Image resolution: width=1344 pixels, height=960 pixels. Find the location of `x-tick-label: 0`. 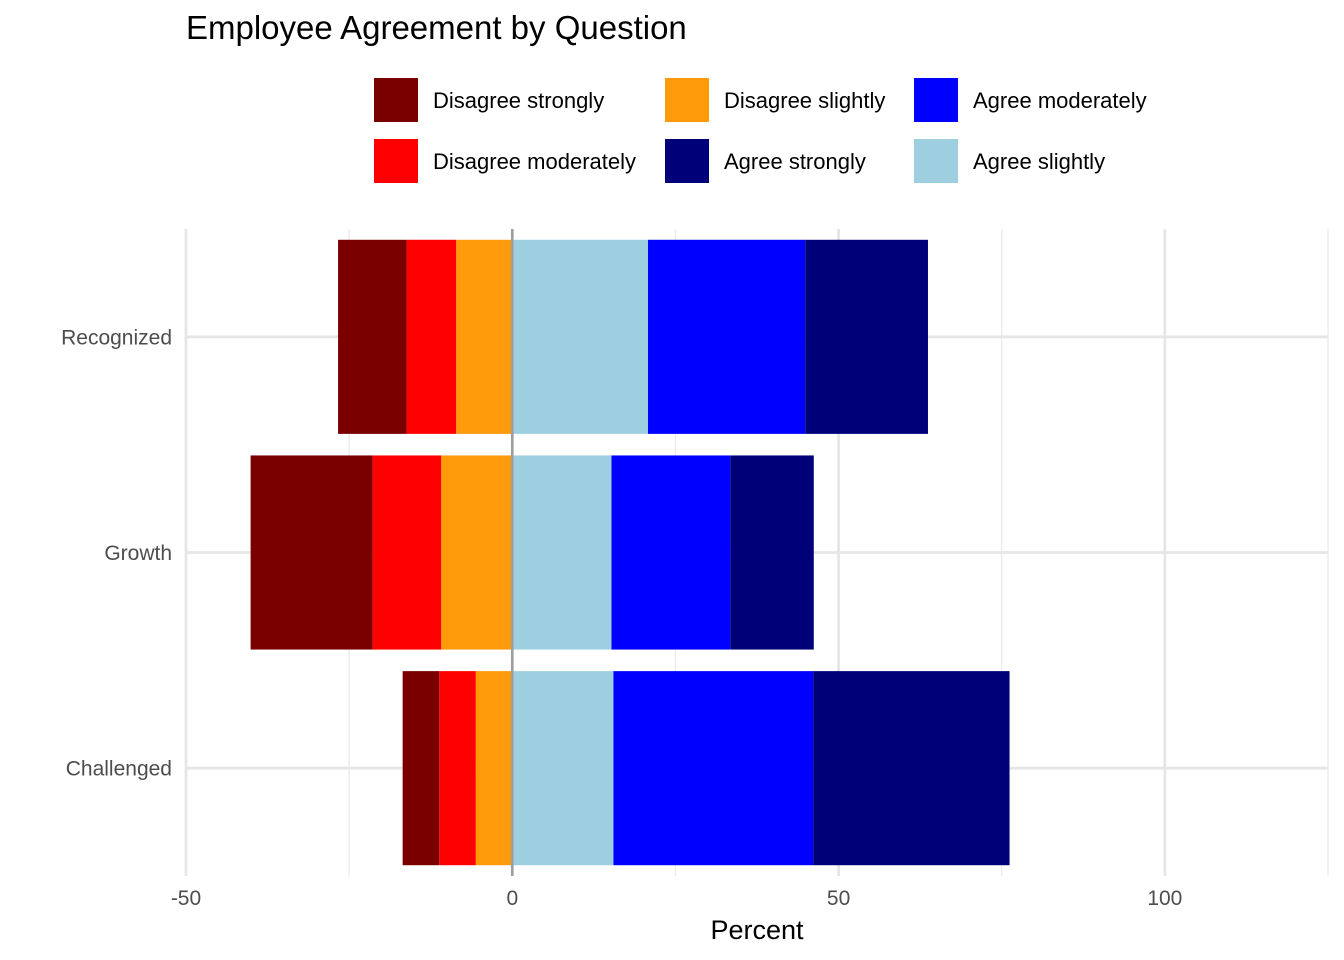

x-tick-label: 0 is located at coordinates (512, 898).